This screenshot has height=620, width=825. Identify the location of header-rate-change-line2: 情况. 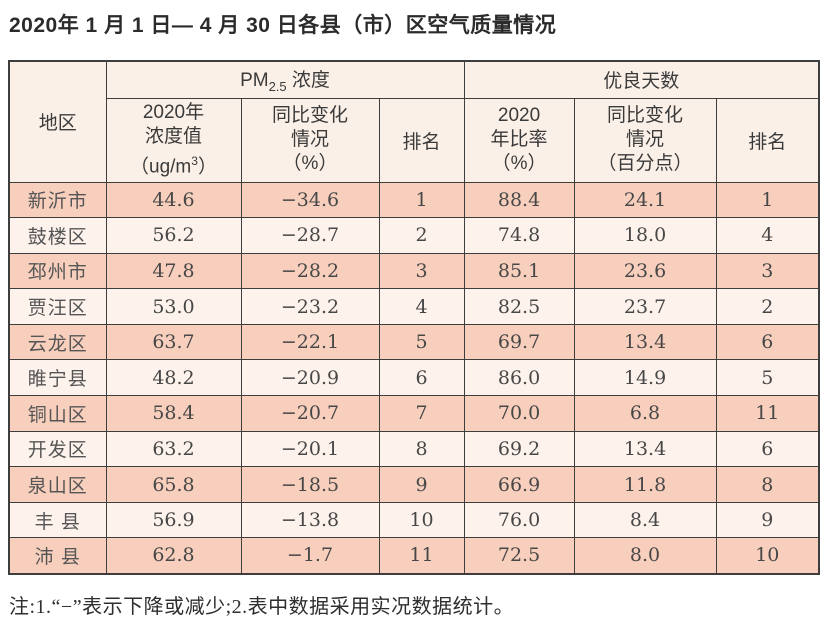
(645, 139).